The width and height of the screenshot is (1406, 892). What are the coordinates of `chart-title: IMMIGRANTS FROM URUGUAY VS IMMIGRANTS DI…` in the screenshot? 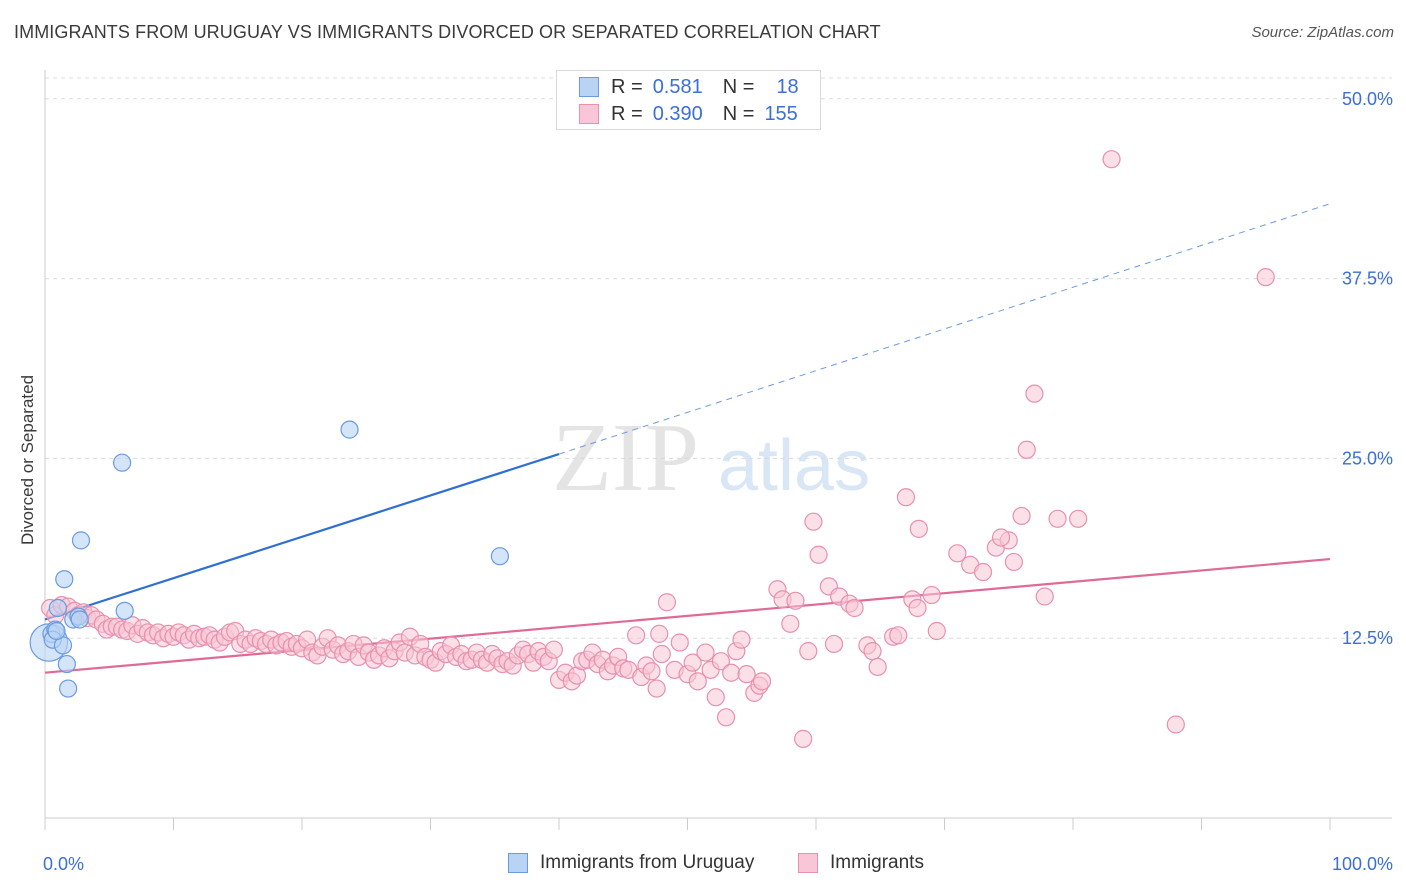 It's located at (447, 32).